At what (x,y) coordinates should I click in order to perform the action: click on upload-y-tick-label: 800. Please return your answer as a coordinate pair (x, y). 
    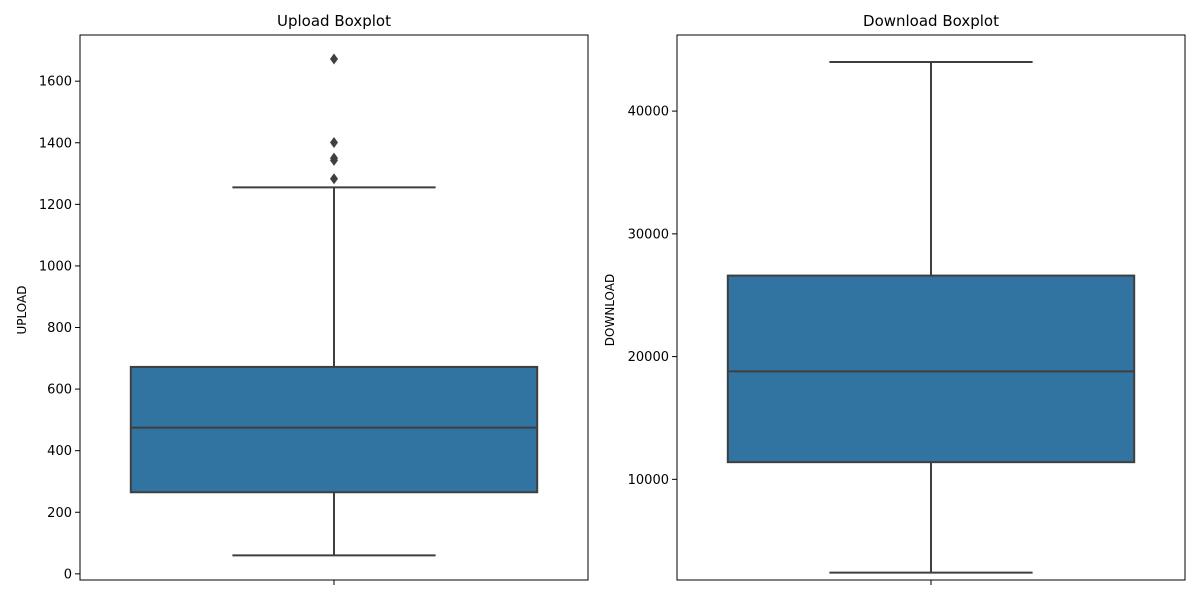
    Looking at the image, I should click on (59, 328).